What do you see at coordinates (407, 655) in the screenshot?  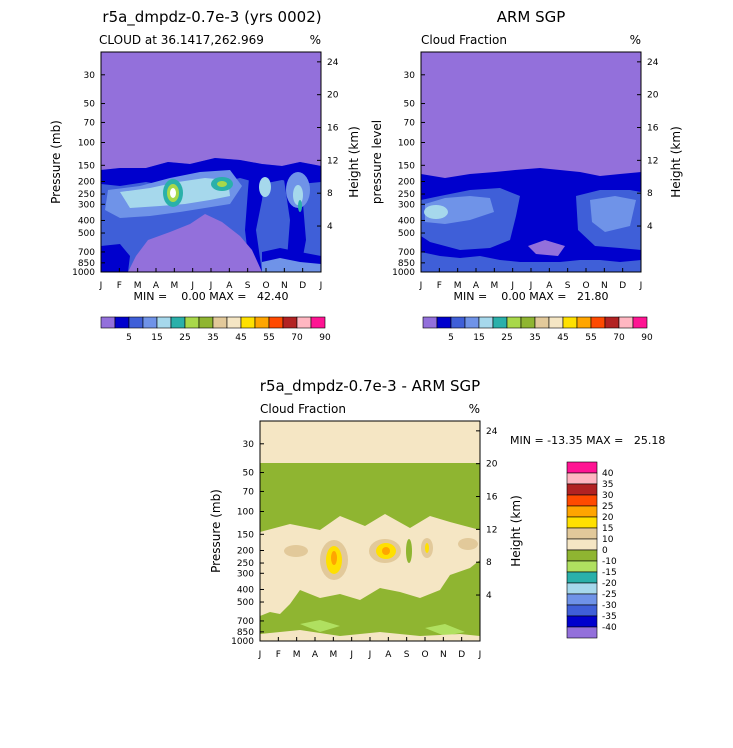 I see `x-tick-label: S` at bounding box center [407, 655].